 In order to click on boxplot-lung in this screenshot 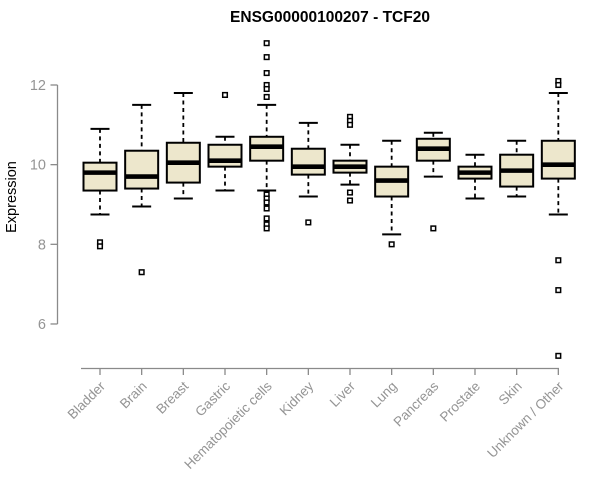, I will do `click(392, 193)`.